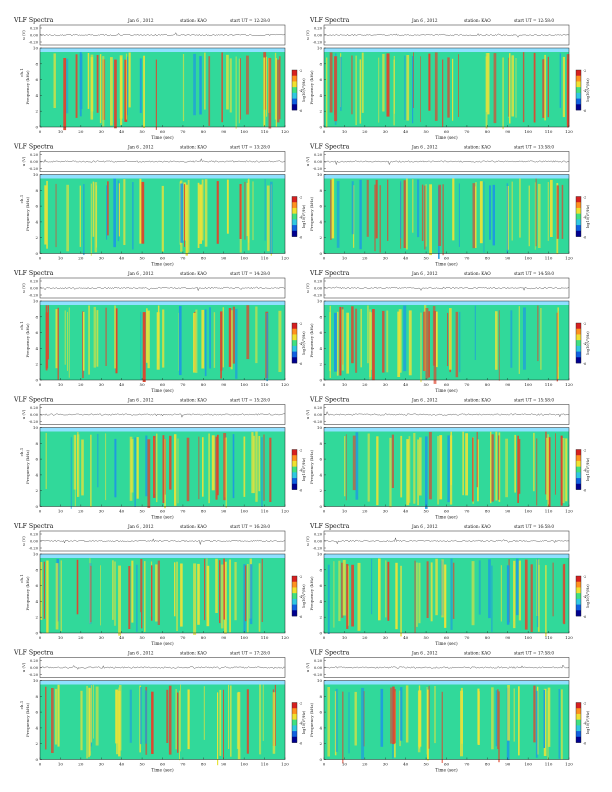 The image size is (612, 792). I want to click on x-tick-label: 60, so click(163, 637).